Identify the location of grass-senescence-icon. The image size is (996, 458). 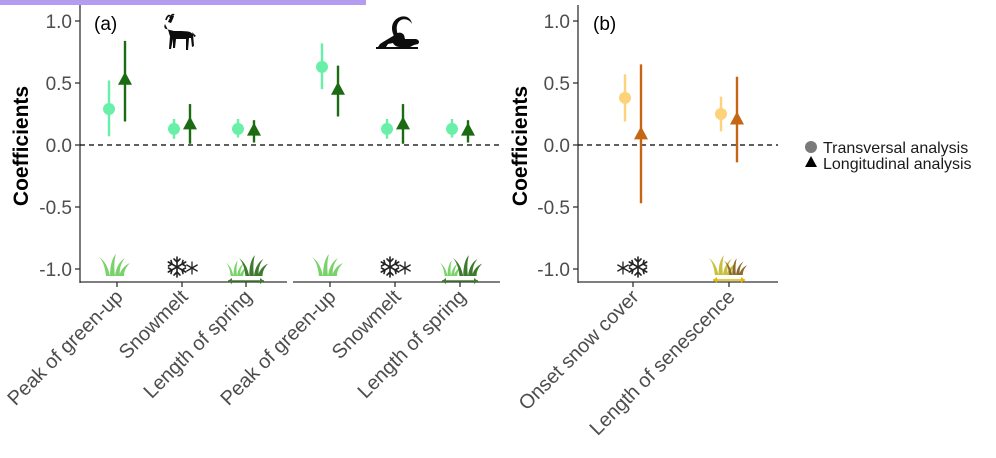
(728, 269).